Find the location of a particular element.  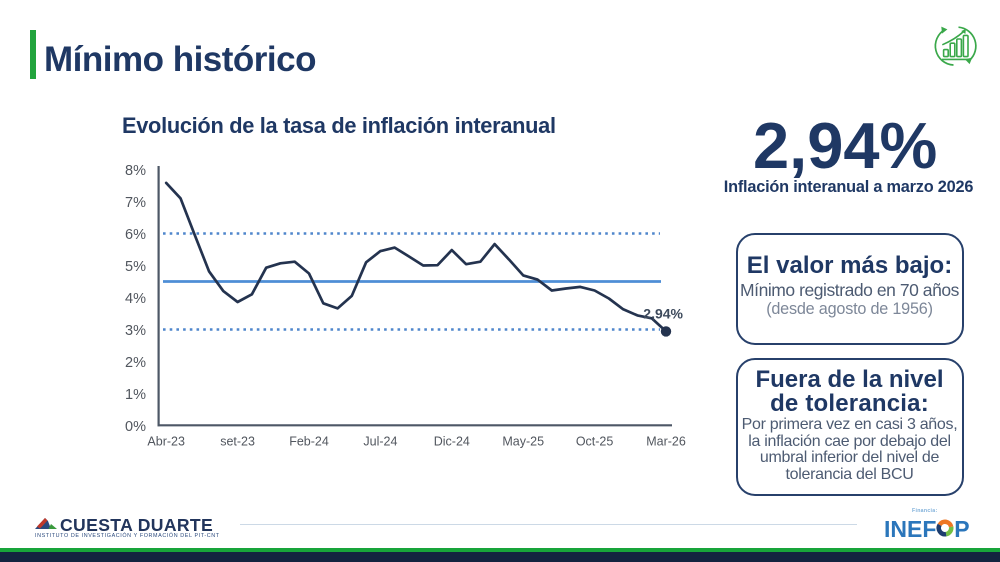

svg-text: 8% is located at coordinates (135, 171).